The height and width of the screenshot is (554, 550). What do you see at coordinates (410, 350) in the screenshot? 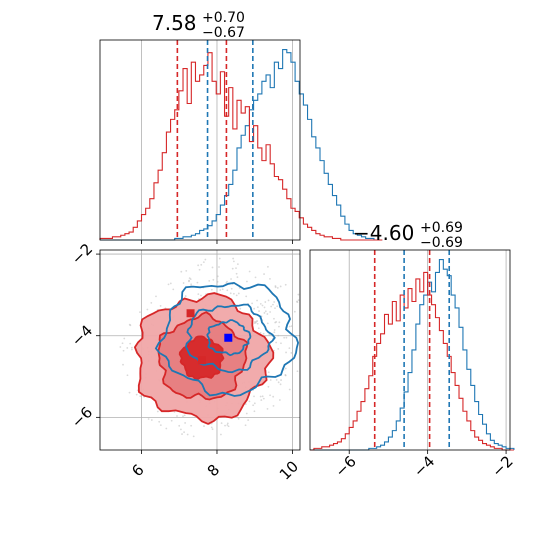
I see `hist-param2-frame` at bounding box center [410, 350].